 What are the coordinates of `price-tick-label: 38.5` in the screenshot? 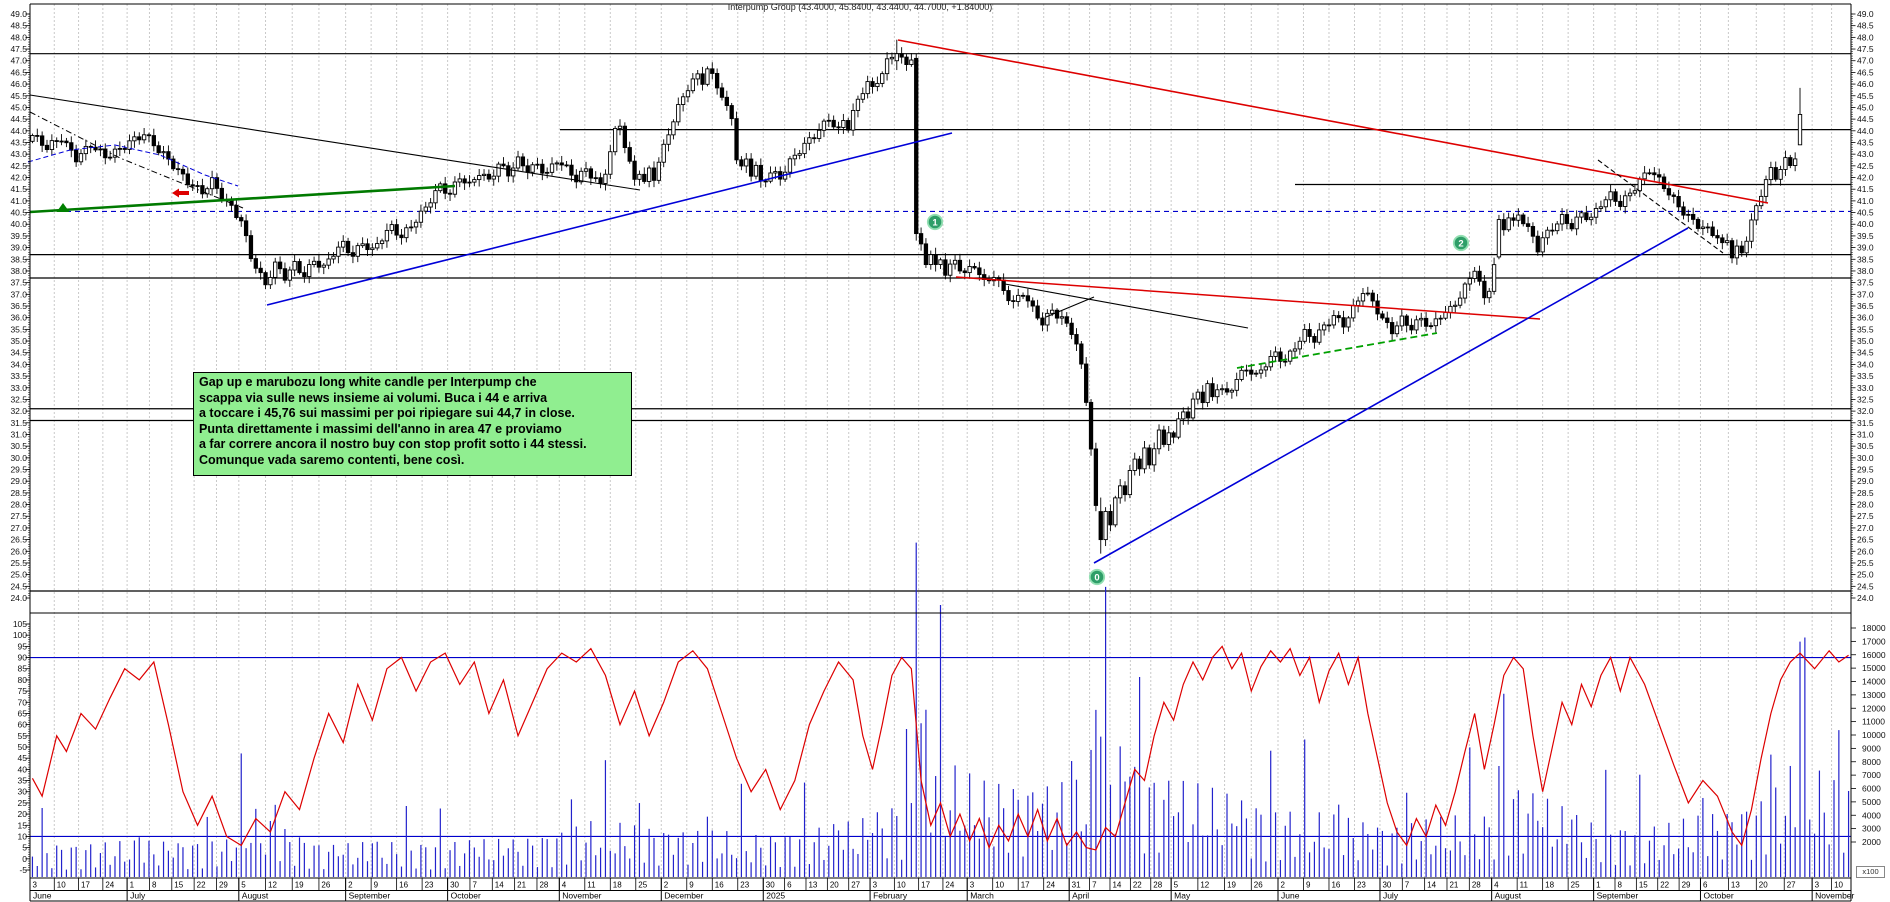 It's located at (18, 259).